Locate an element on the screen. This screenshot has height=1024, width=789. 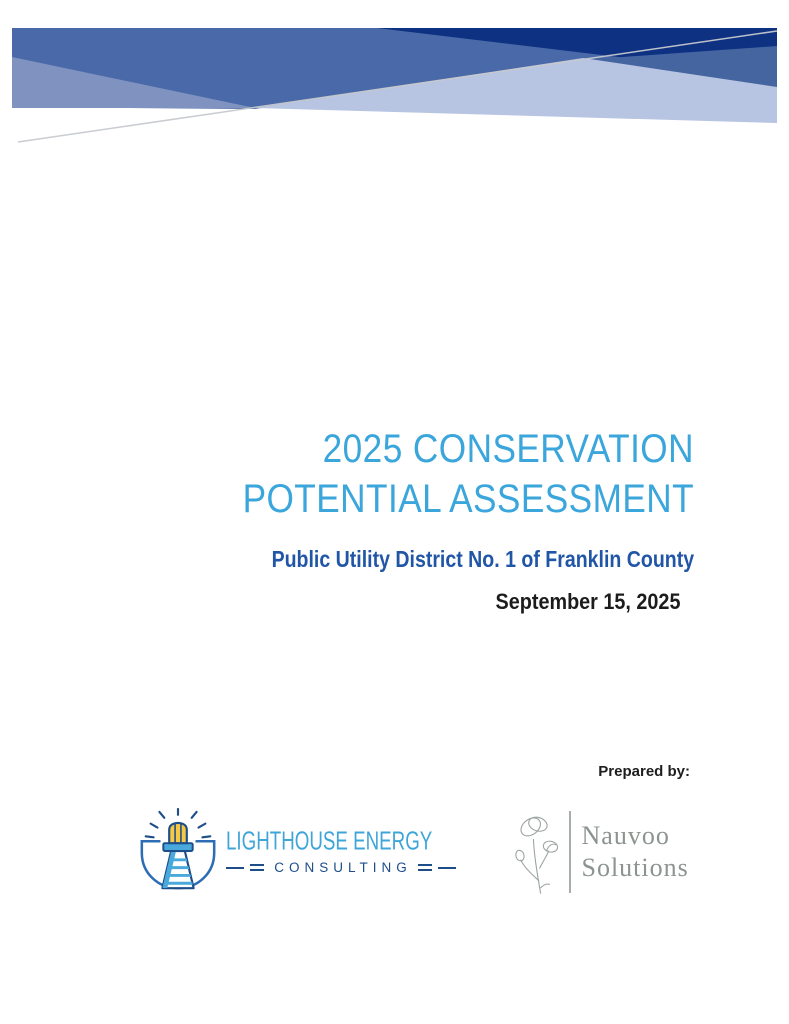
nauvoo-logo-name-line2: Solutions is located at coordinates (635, 867).